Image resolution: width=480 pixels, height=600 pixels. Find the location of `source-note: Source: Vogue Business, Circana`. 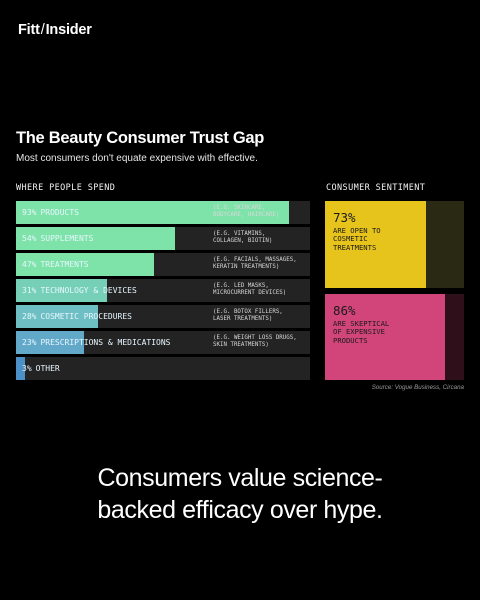

source-note: Source: Vogue Business, Circana is located at coordinates (417, 387).